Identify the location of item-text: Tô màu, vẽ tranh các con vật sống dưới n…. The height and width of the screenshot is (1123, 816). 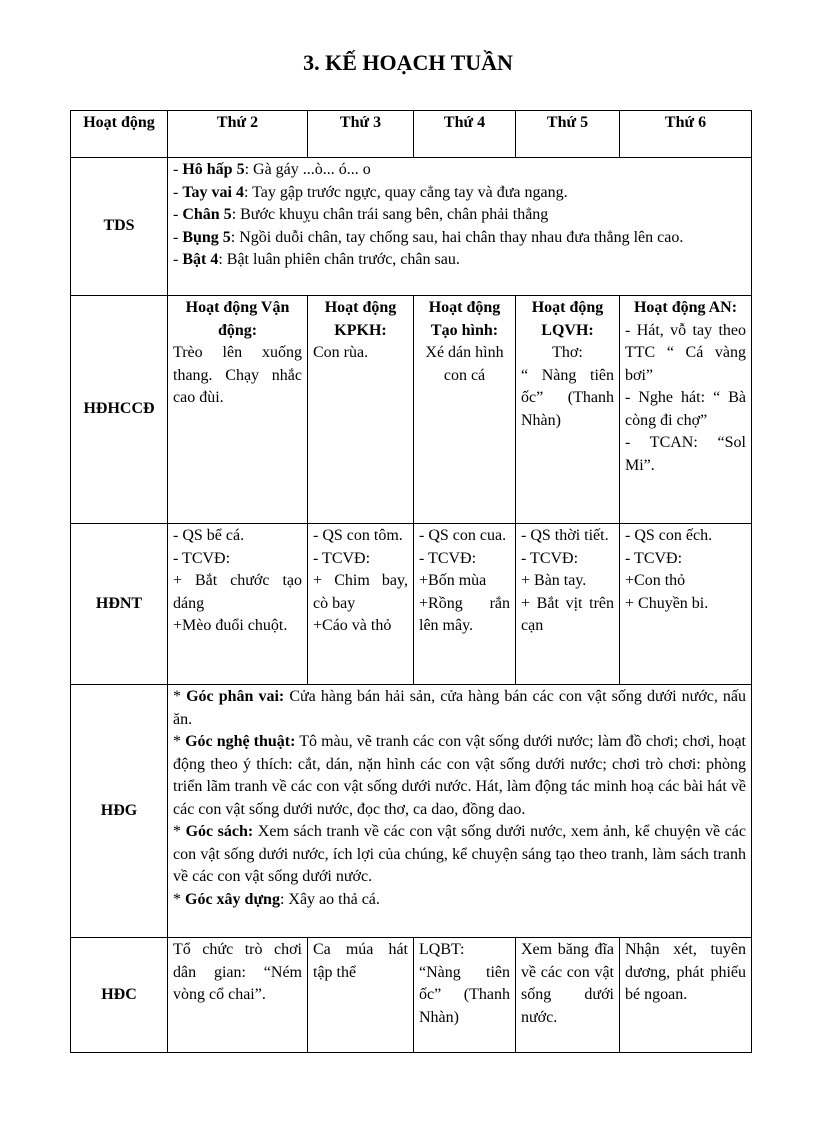
(459, 775).